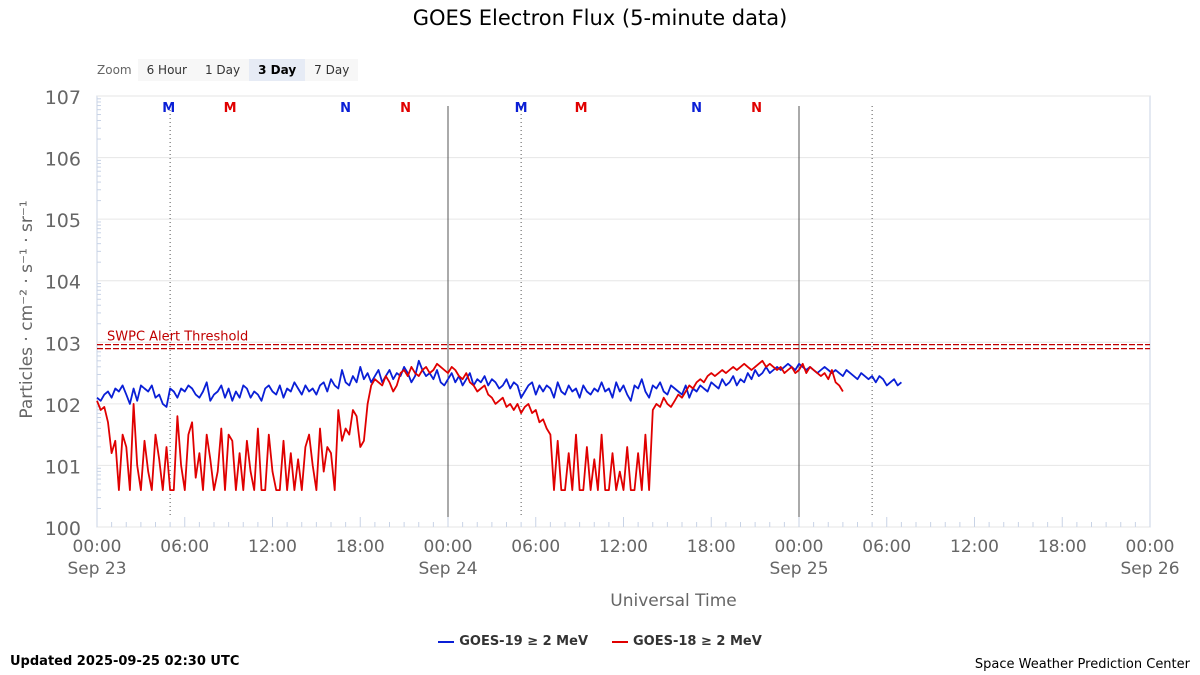  I want to click on y-tick-label: 106, so click(63, 160).